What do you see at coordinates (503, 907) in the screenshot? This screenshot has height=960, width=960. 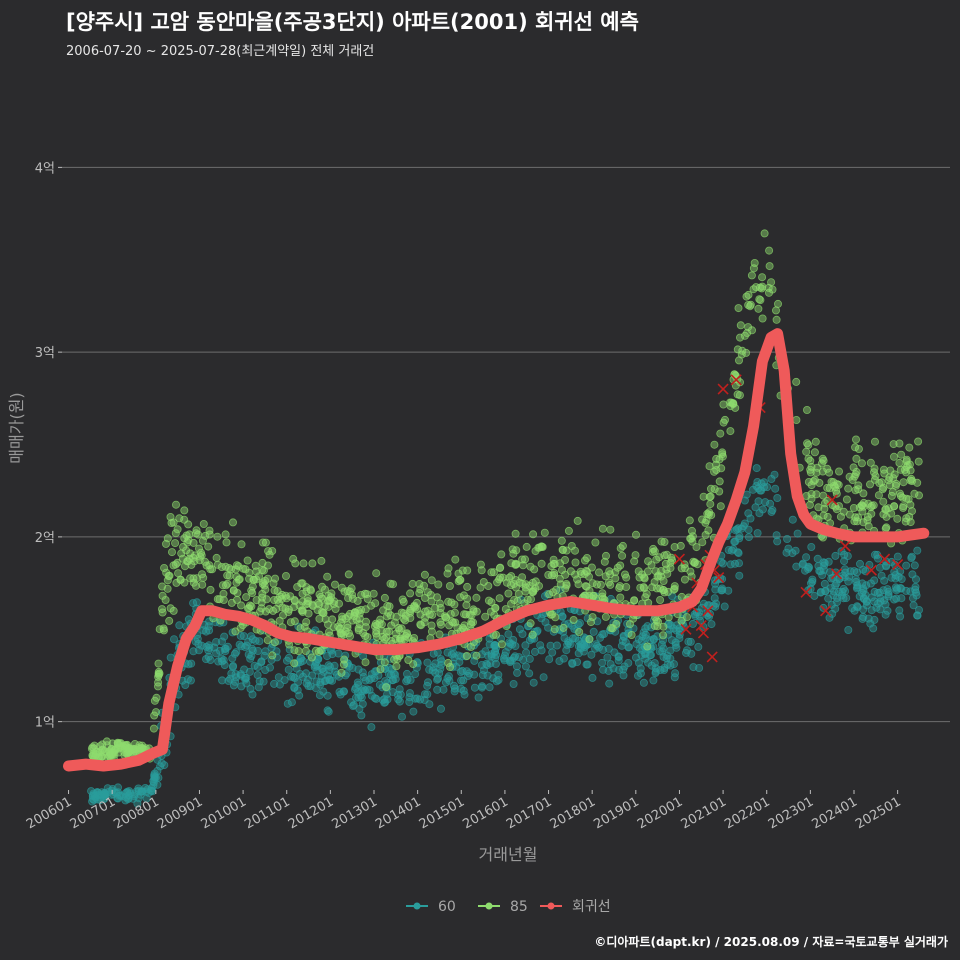 I see `legend-item: 85` at bounding box center [503, 907].